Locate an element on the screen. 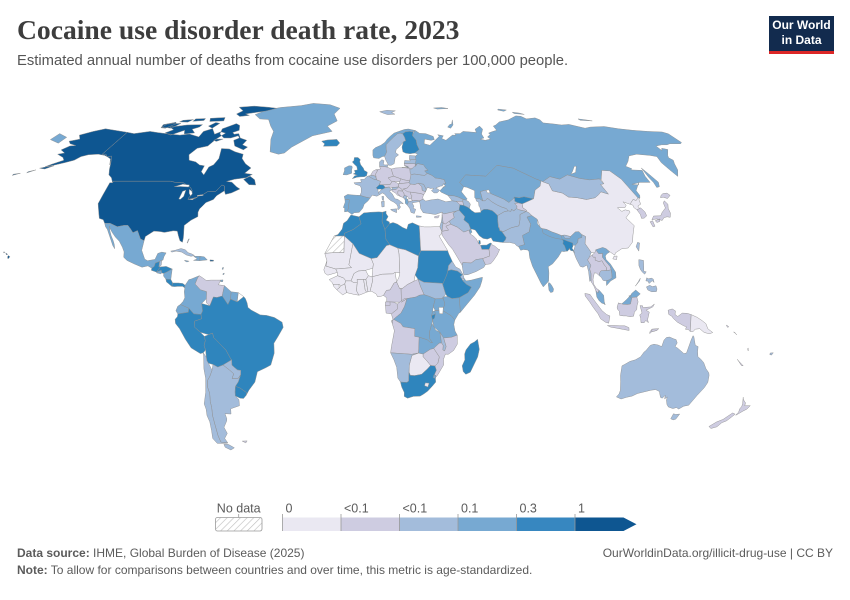 This screenshot has height=600, width=850. svg-text: 0 is located at coordinates (289, 509).